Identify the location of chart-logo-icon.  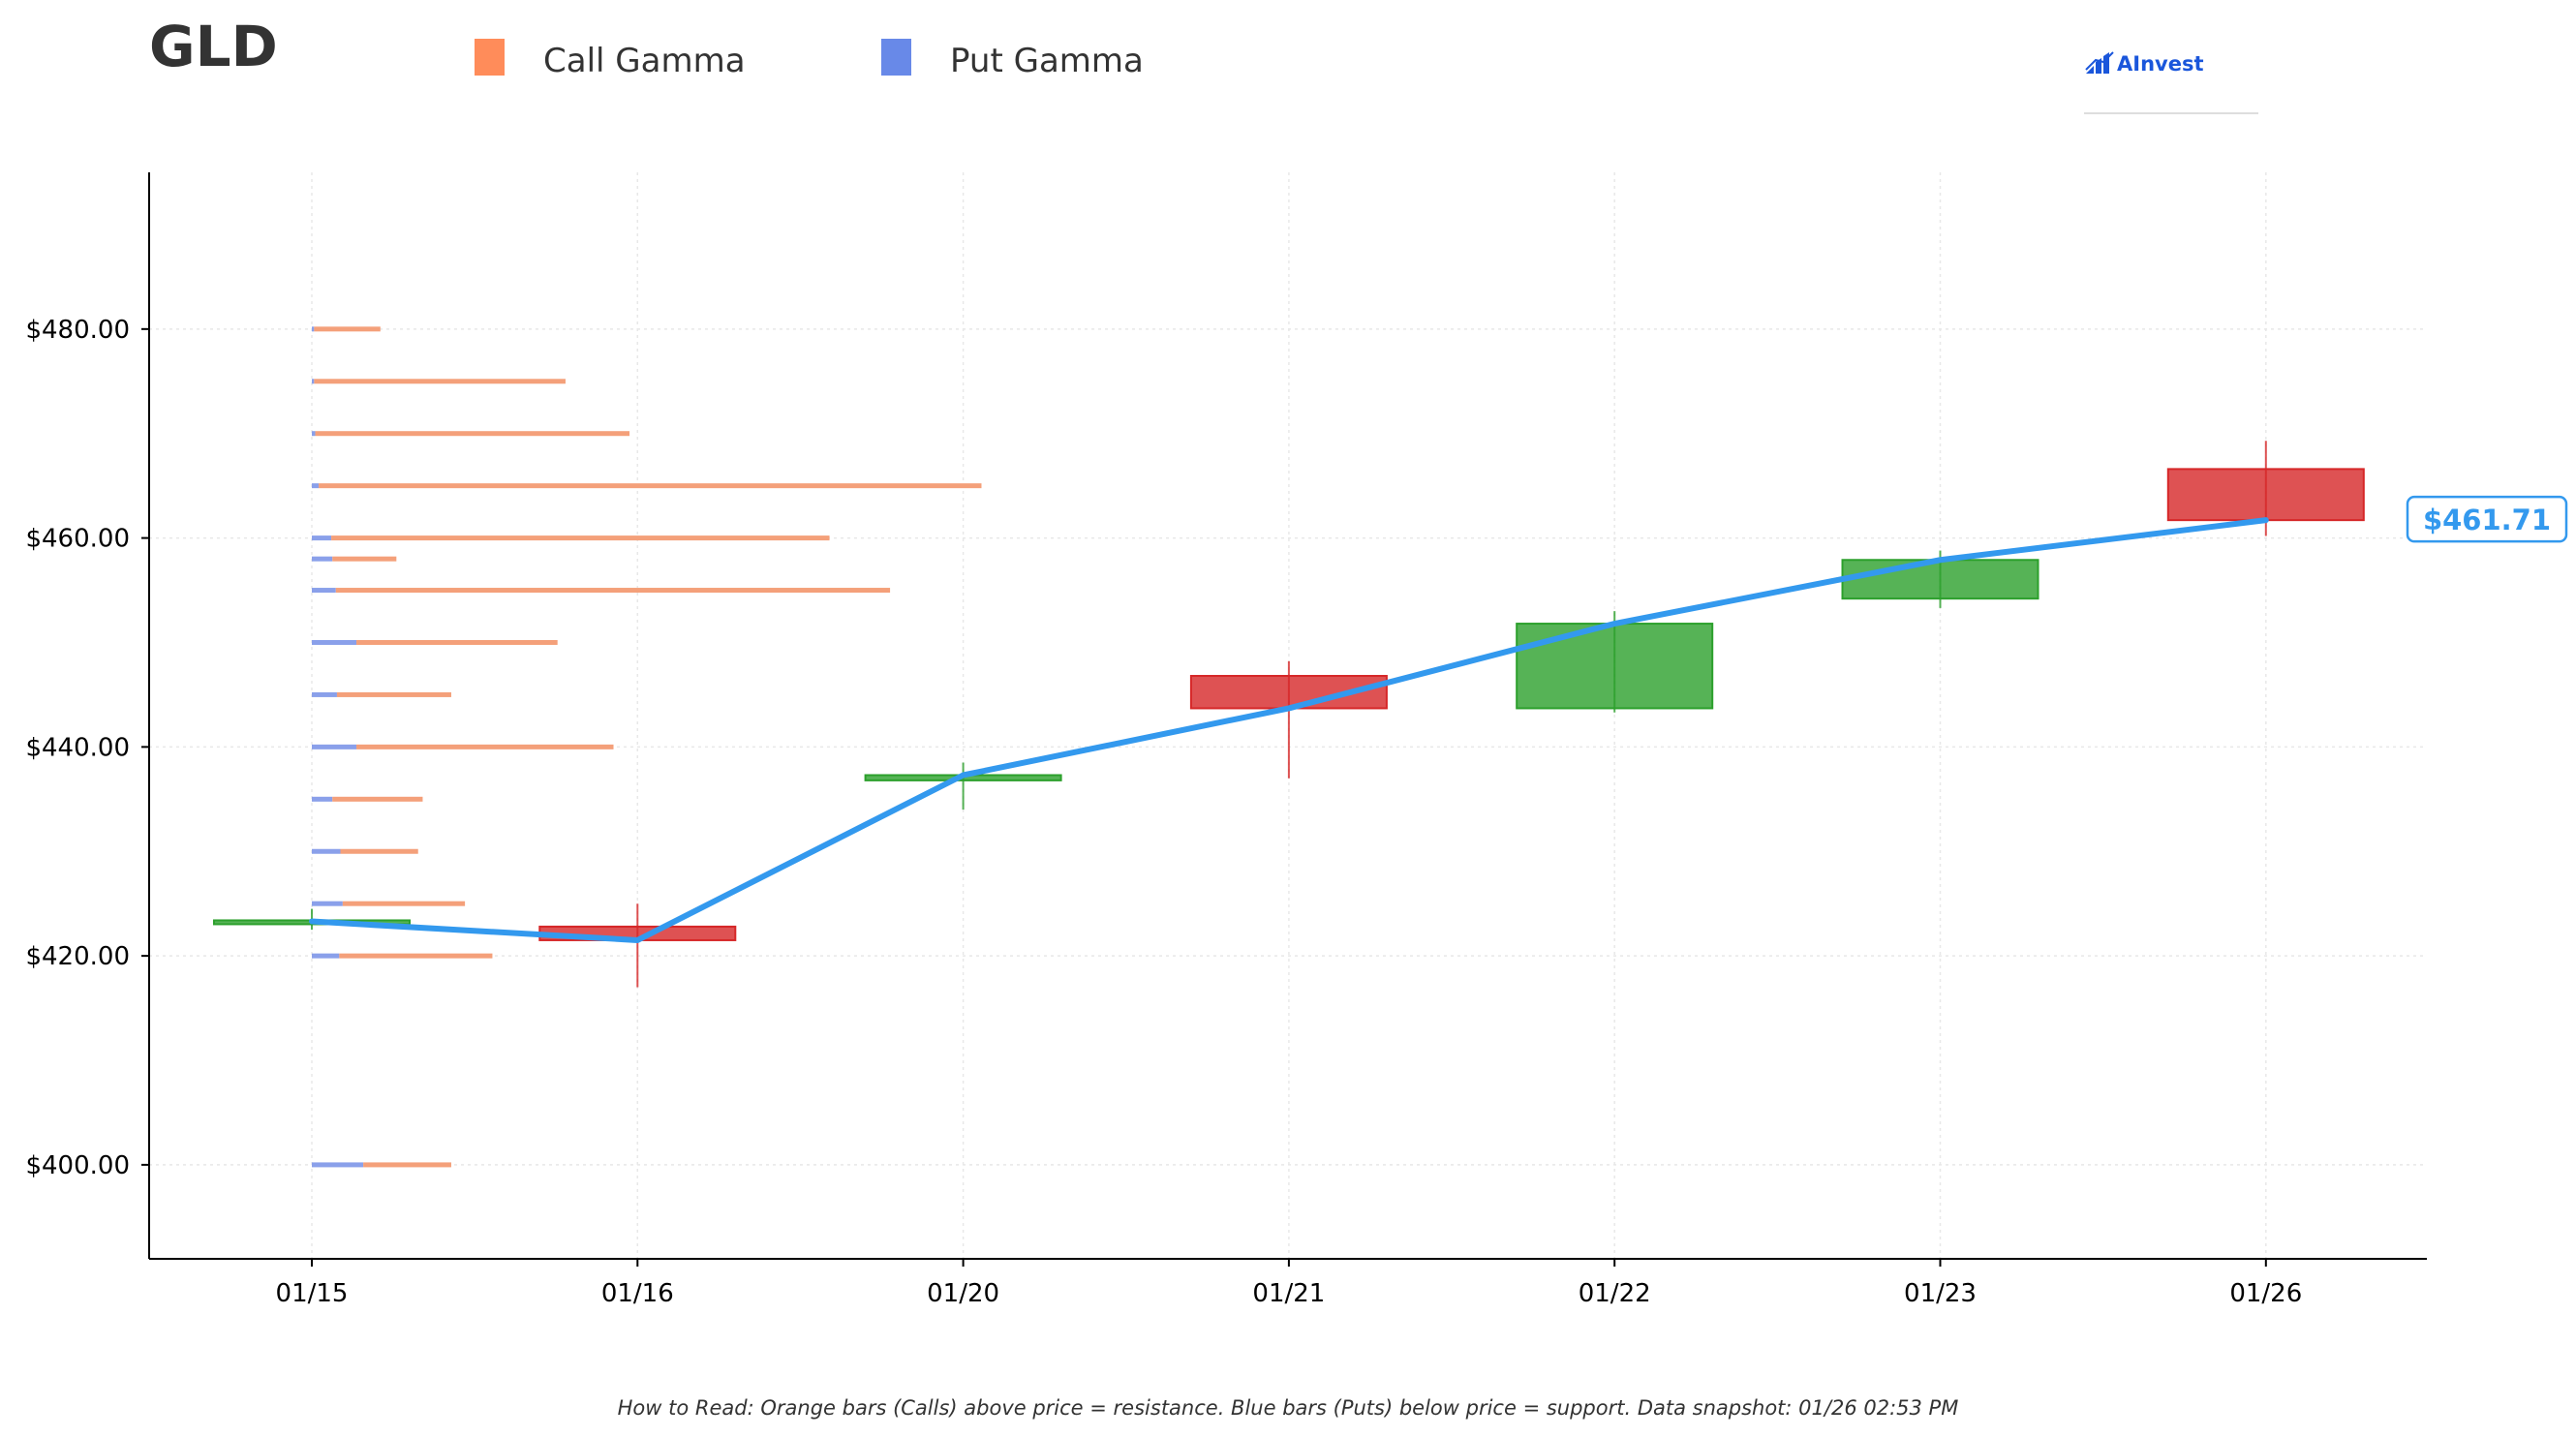
(2099, 63).